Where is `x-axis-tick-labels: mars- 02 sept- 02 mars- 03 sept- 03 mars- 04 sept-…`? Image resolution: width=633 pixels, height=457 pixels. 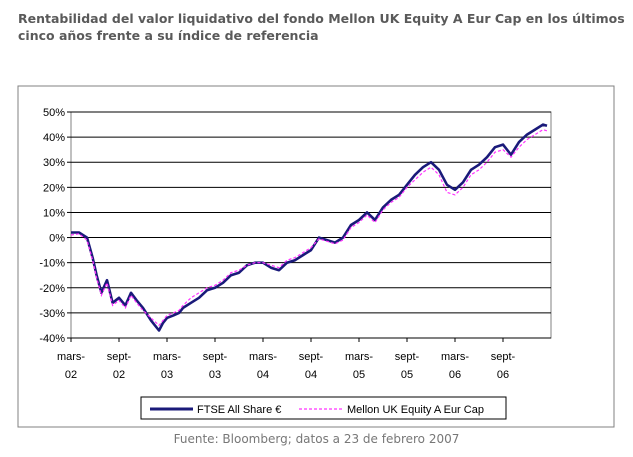 x-axis-tick-labels: mars- 02 sept- 02 mars- 03 sept- 03 mars- 04 sept-… is located at coordinates (286, 366).